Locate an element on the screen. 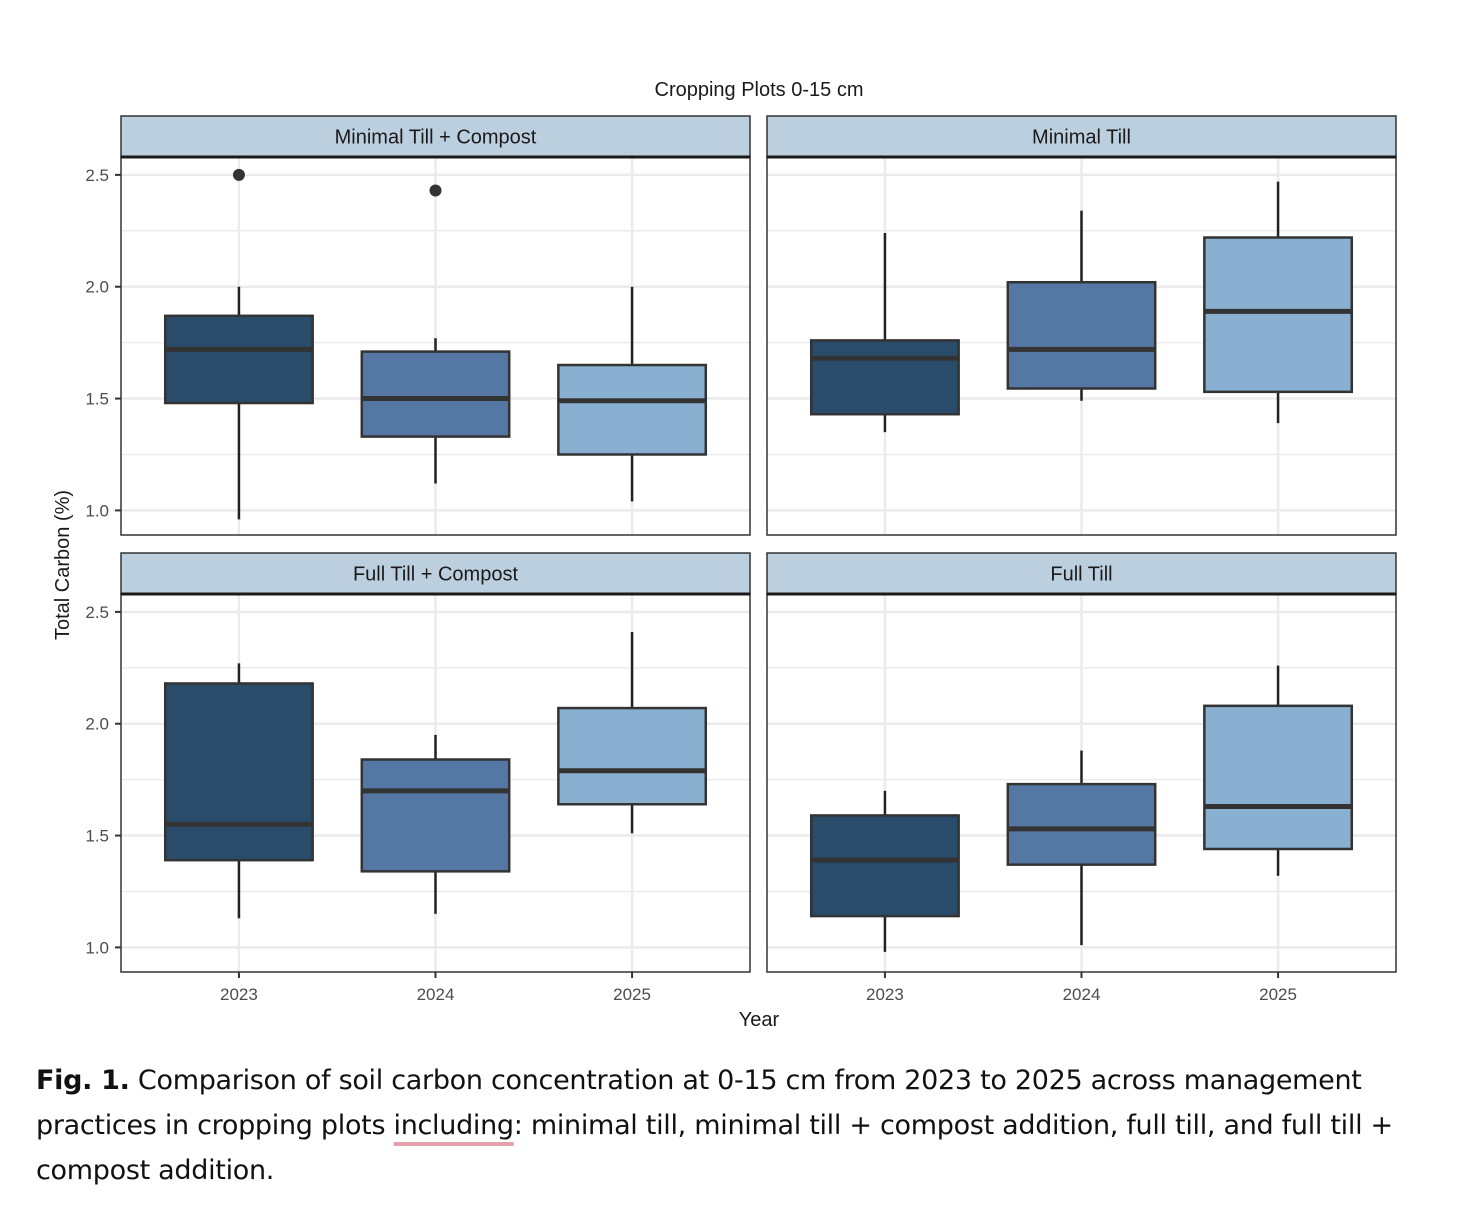  x-axis-label: Year is located at coordinates (759, 1020).